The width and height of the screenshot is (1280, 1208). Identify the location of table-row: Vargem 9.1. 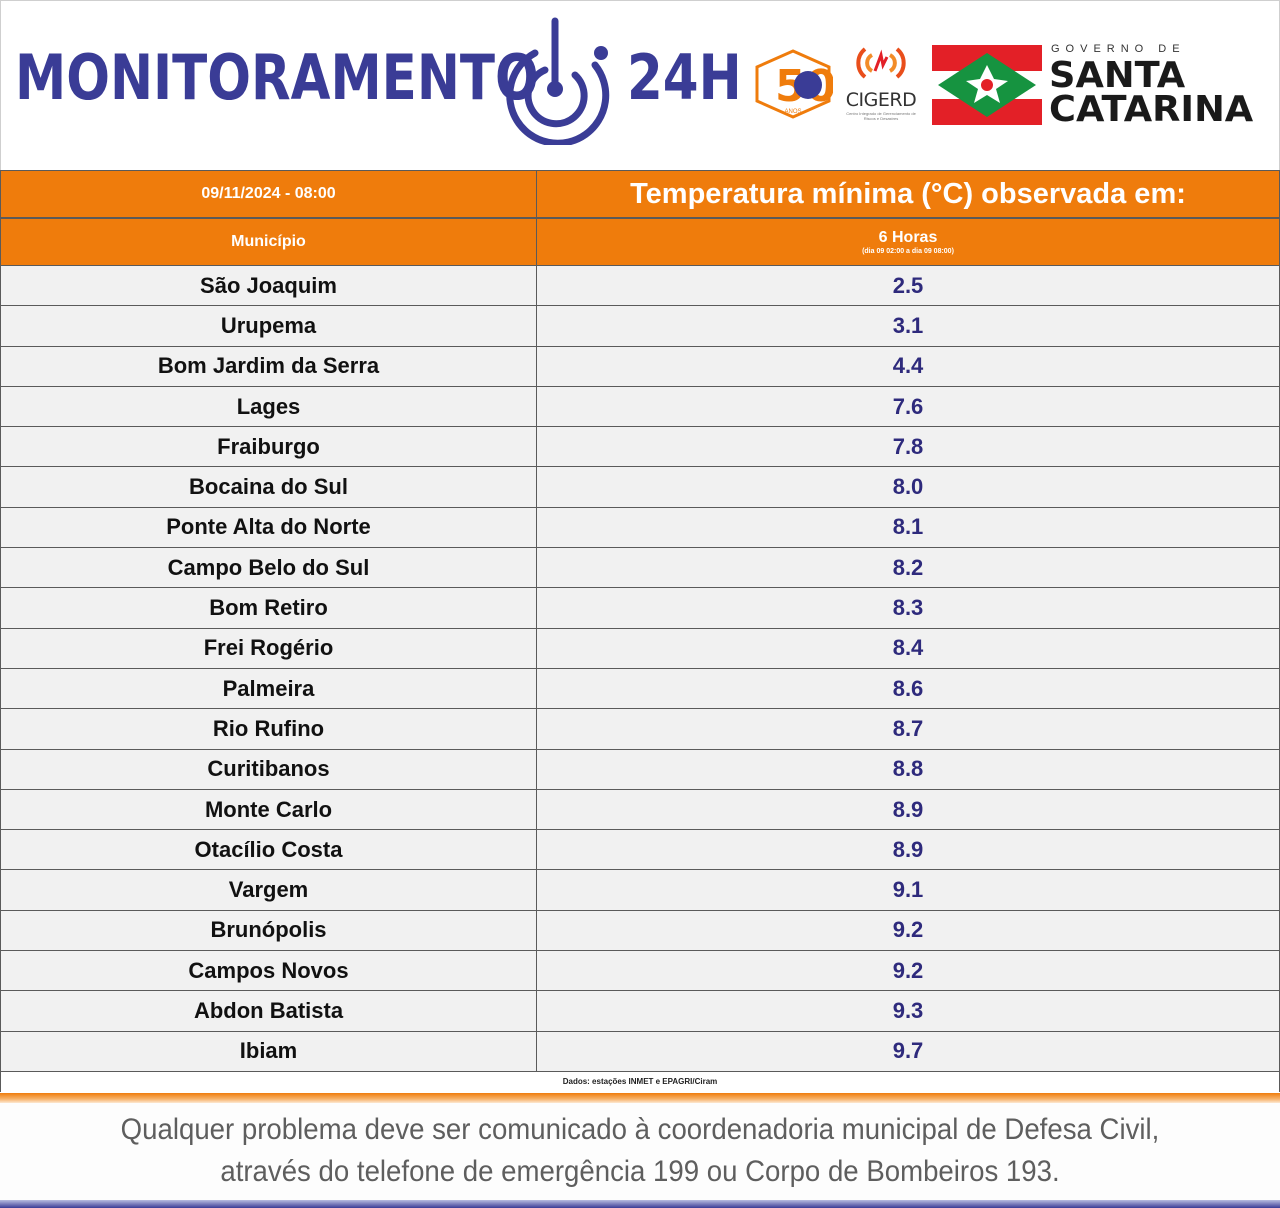
(640, 890).